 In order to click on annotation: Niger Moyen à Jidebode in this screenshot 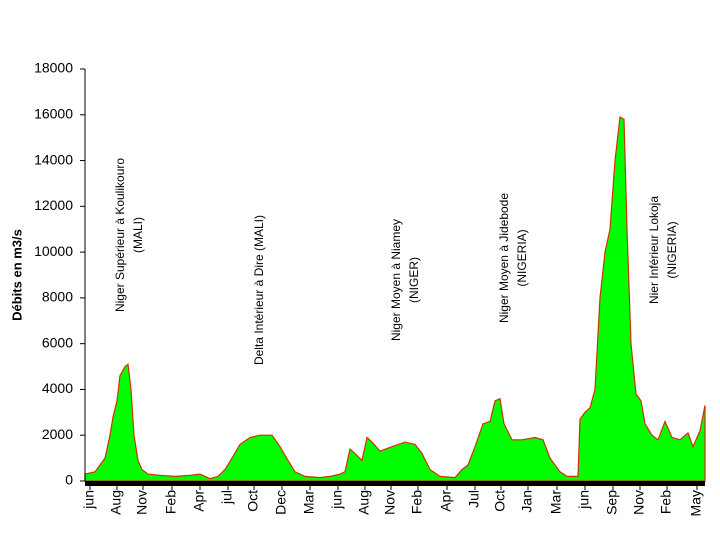, I will do `click(504, 258)`.